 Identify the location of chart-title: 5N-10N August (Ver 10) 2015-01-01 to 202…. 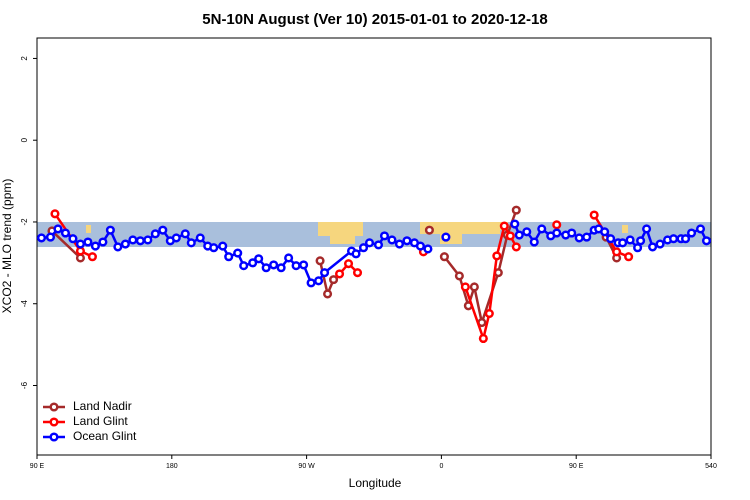
(374, 19).